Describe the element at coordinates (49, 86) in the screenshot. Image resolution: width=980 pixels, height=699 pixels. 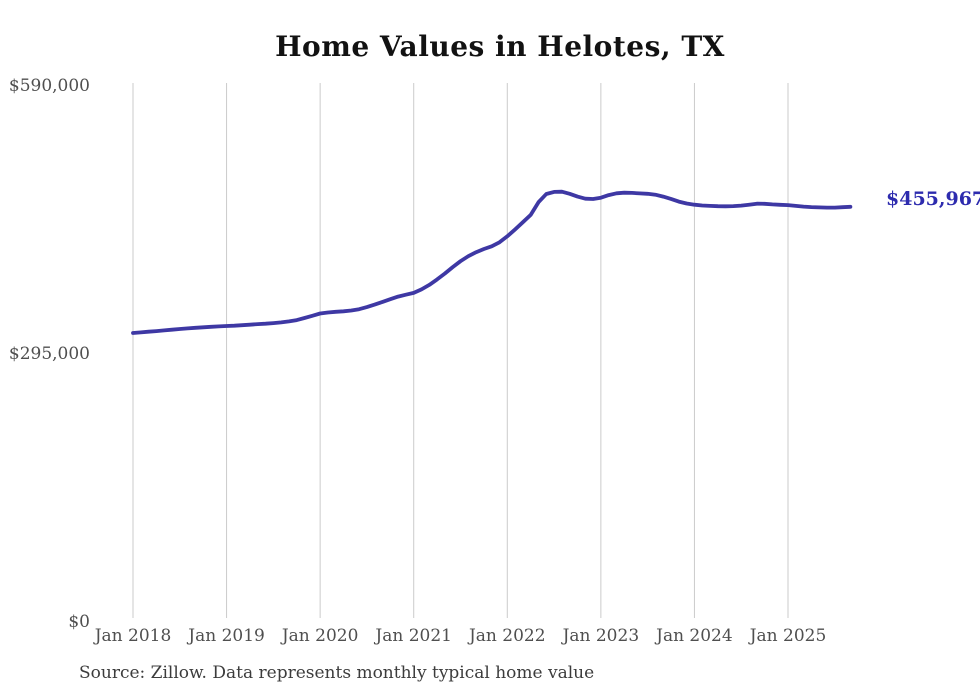
I see `y-tick-label: $590,000` at that location.